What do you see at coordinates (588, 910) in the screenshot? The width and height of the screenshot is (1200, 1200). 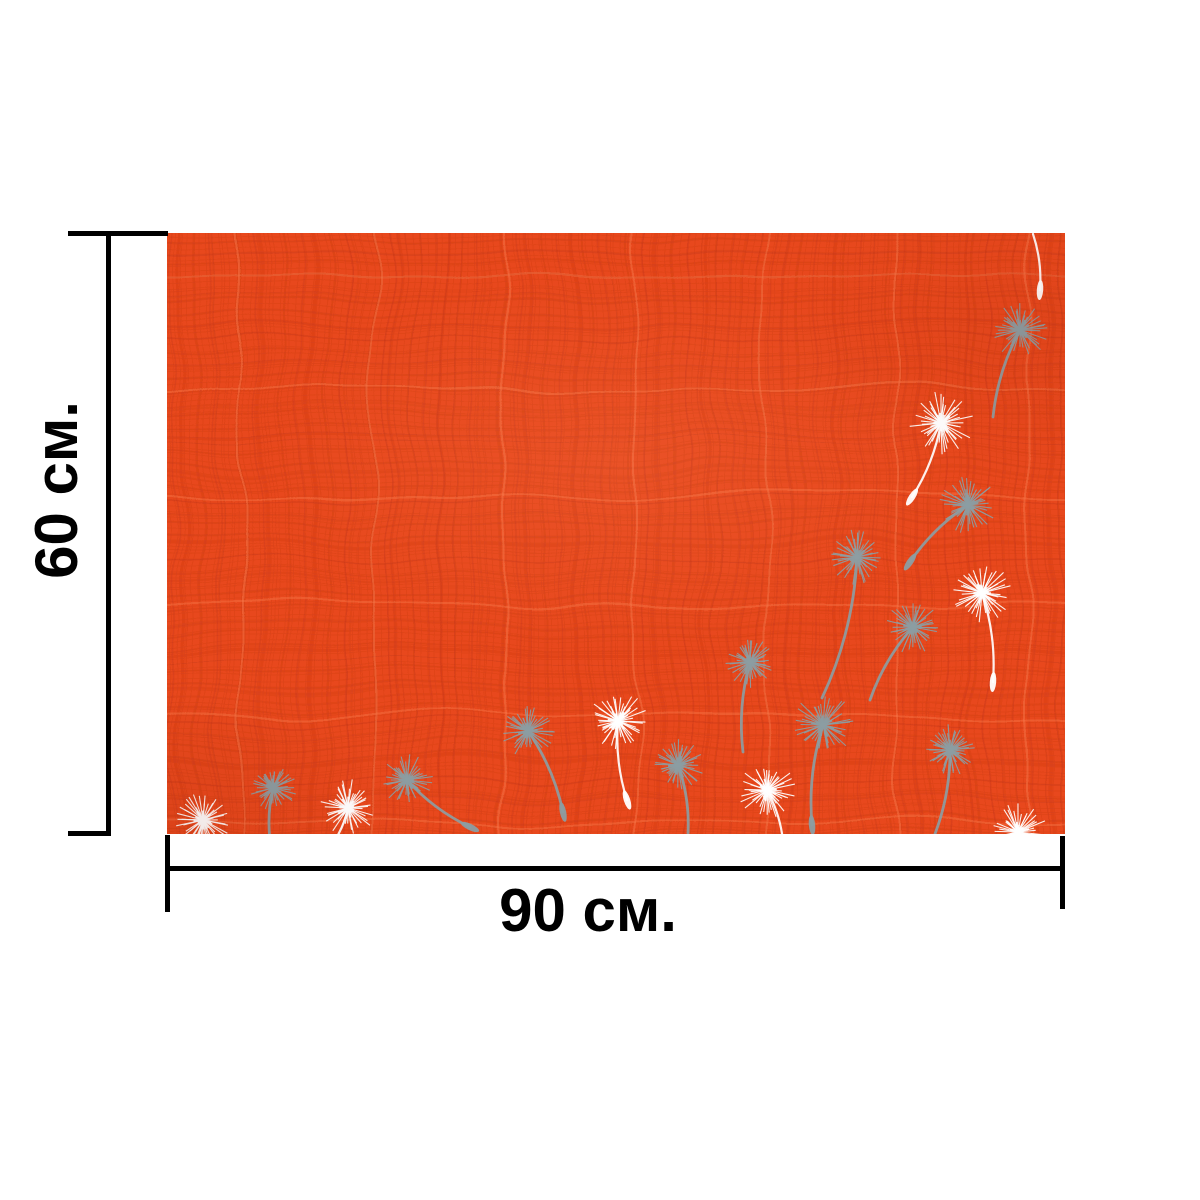 I see `width-dimension-label: 90 см.` at bounding box center [588, 910].